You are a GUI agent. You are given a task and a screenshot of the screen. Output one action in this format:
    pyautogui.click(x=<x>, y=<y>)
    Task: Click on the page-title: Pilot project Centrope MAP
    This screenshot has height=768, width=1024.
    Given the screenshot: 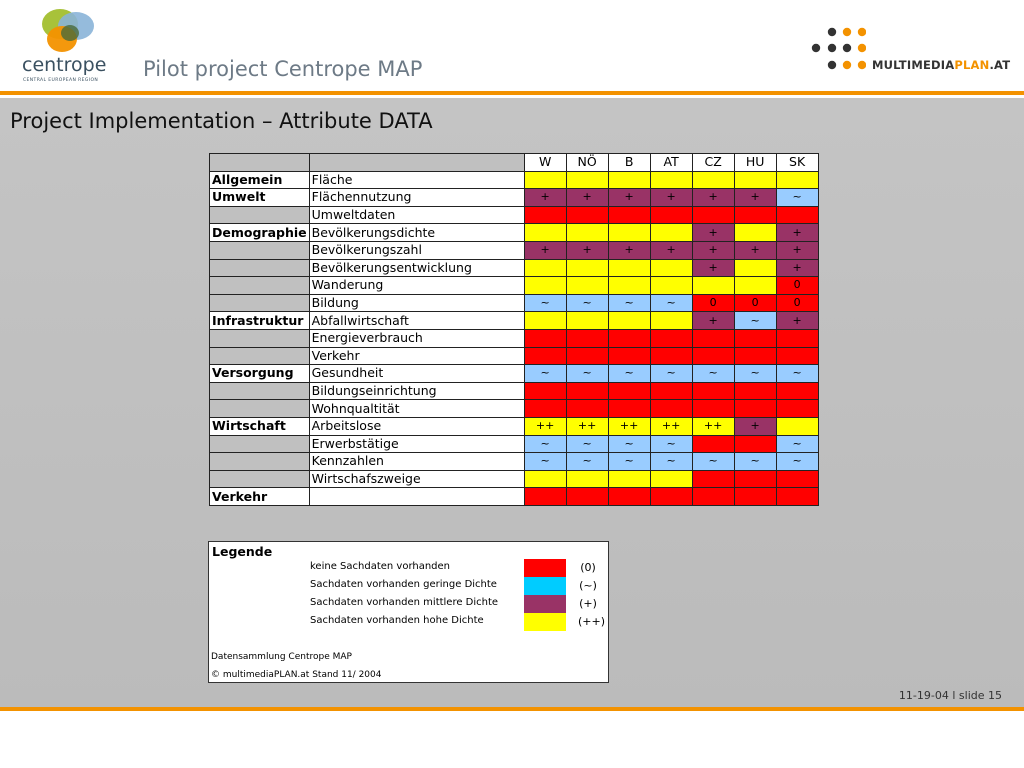 What is the action you would take?
    pyautogui.click(x=283, y=69)
    